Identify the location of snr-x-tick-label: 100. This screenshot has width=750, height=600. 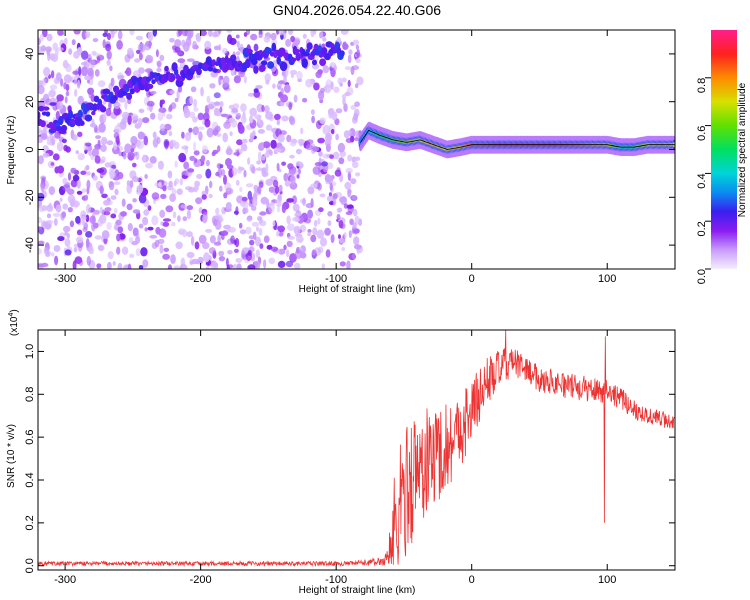
(607, 580).